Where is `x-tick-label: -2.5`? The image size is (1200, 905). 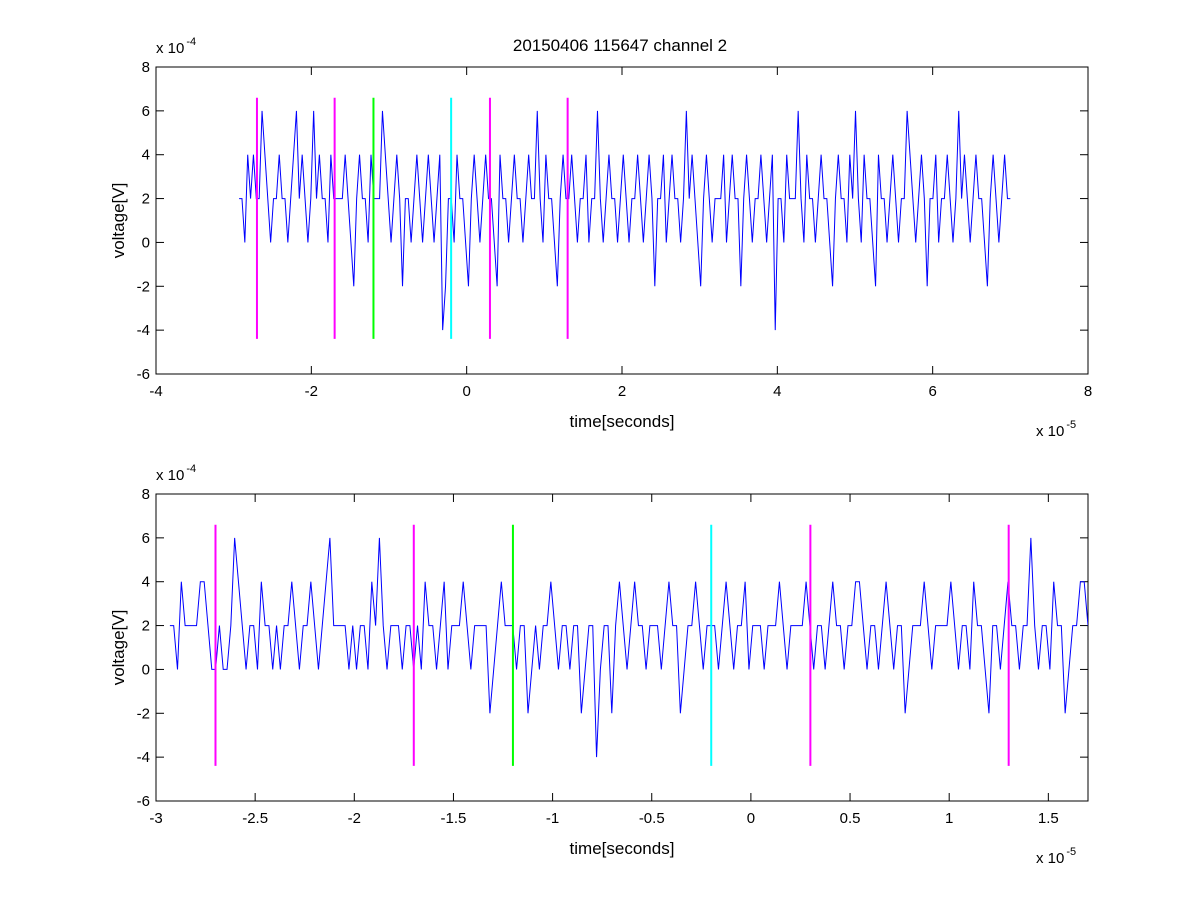
x-tick-label: -2.5 is located at coordinates (255, 818).